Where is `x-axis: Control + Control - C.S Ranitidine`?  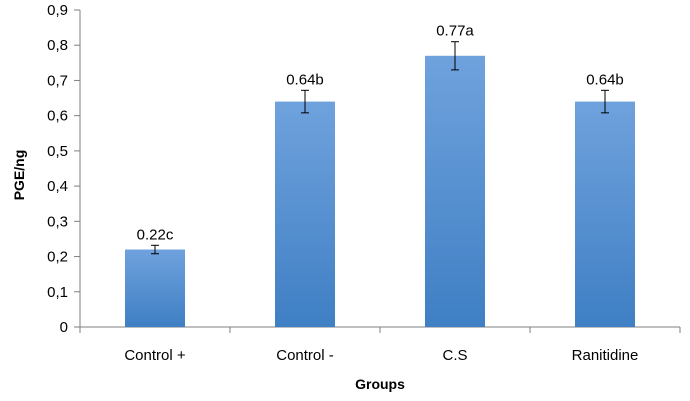
x-axis: Control + Control - C.S Ranitidine is located at coordinates (380, 345).